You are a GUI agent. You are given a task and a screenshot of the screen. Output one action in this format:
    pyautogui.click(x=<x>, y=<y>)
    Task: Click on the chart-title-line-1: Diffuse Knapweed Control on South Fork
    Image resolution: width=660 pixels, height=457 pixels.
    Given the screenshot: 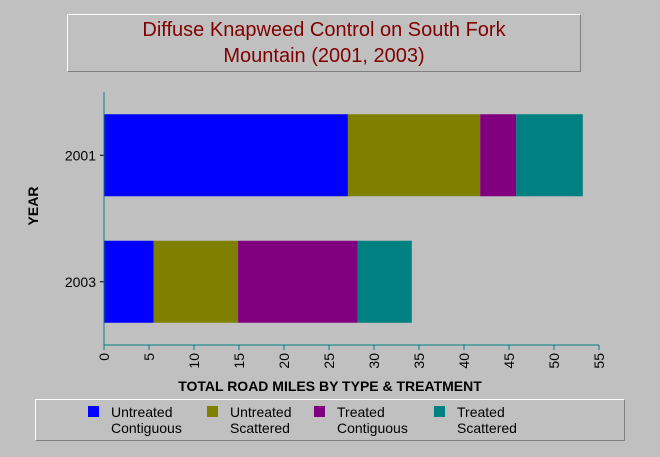 What is the action you would take?
    pyautogui.click(x=324, y=30)
    